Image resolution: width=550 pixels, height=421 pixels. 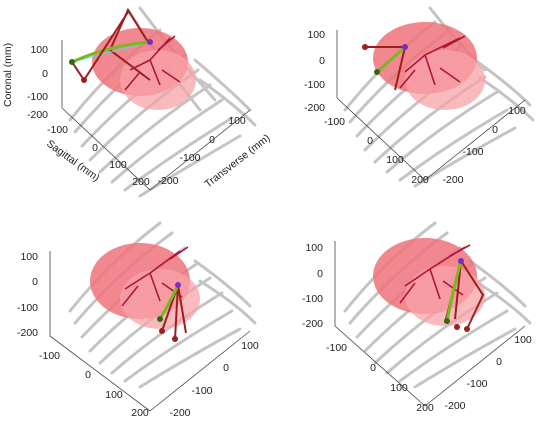 I want to click on coronal-axis-label: Coronal (mm), so click(x=8, y=75).